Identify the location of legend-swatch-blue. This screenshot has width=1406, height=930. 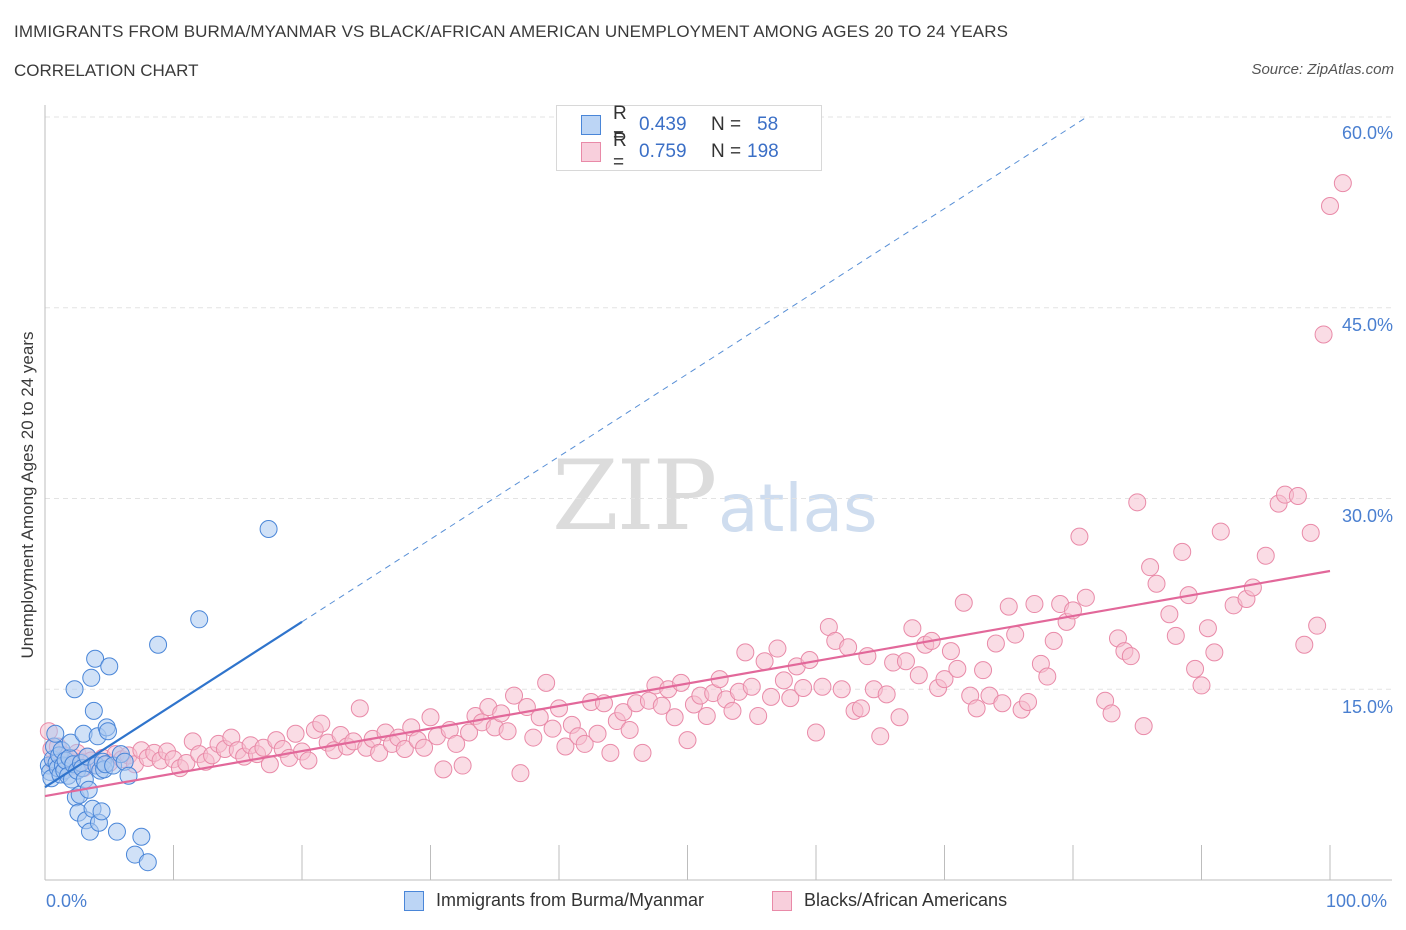
(591, 125).